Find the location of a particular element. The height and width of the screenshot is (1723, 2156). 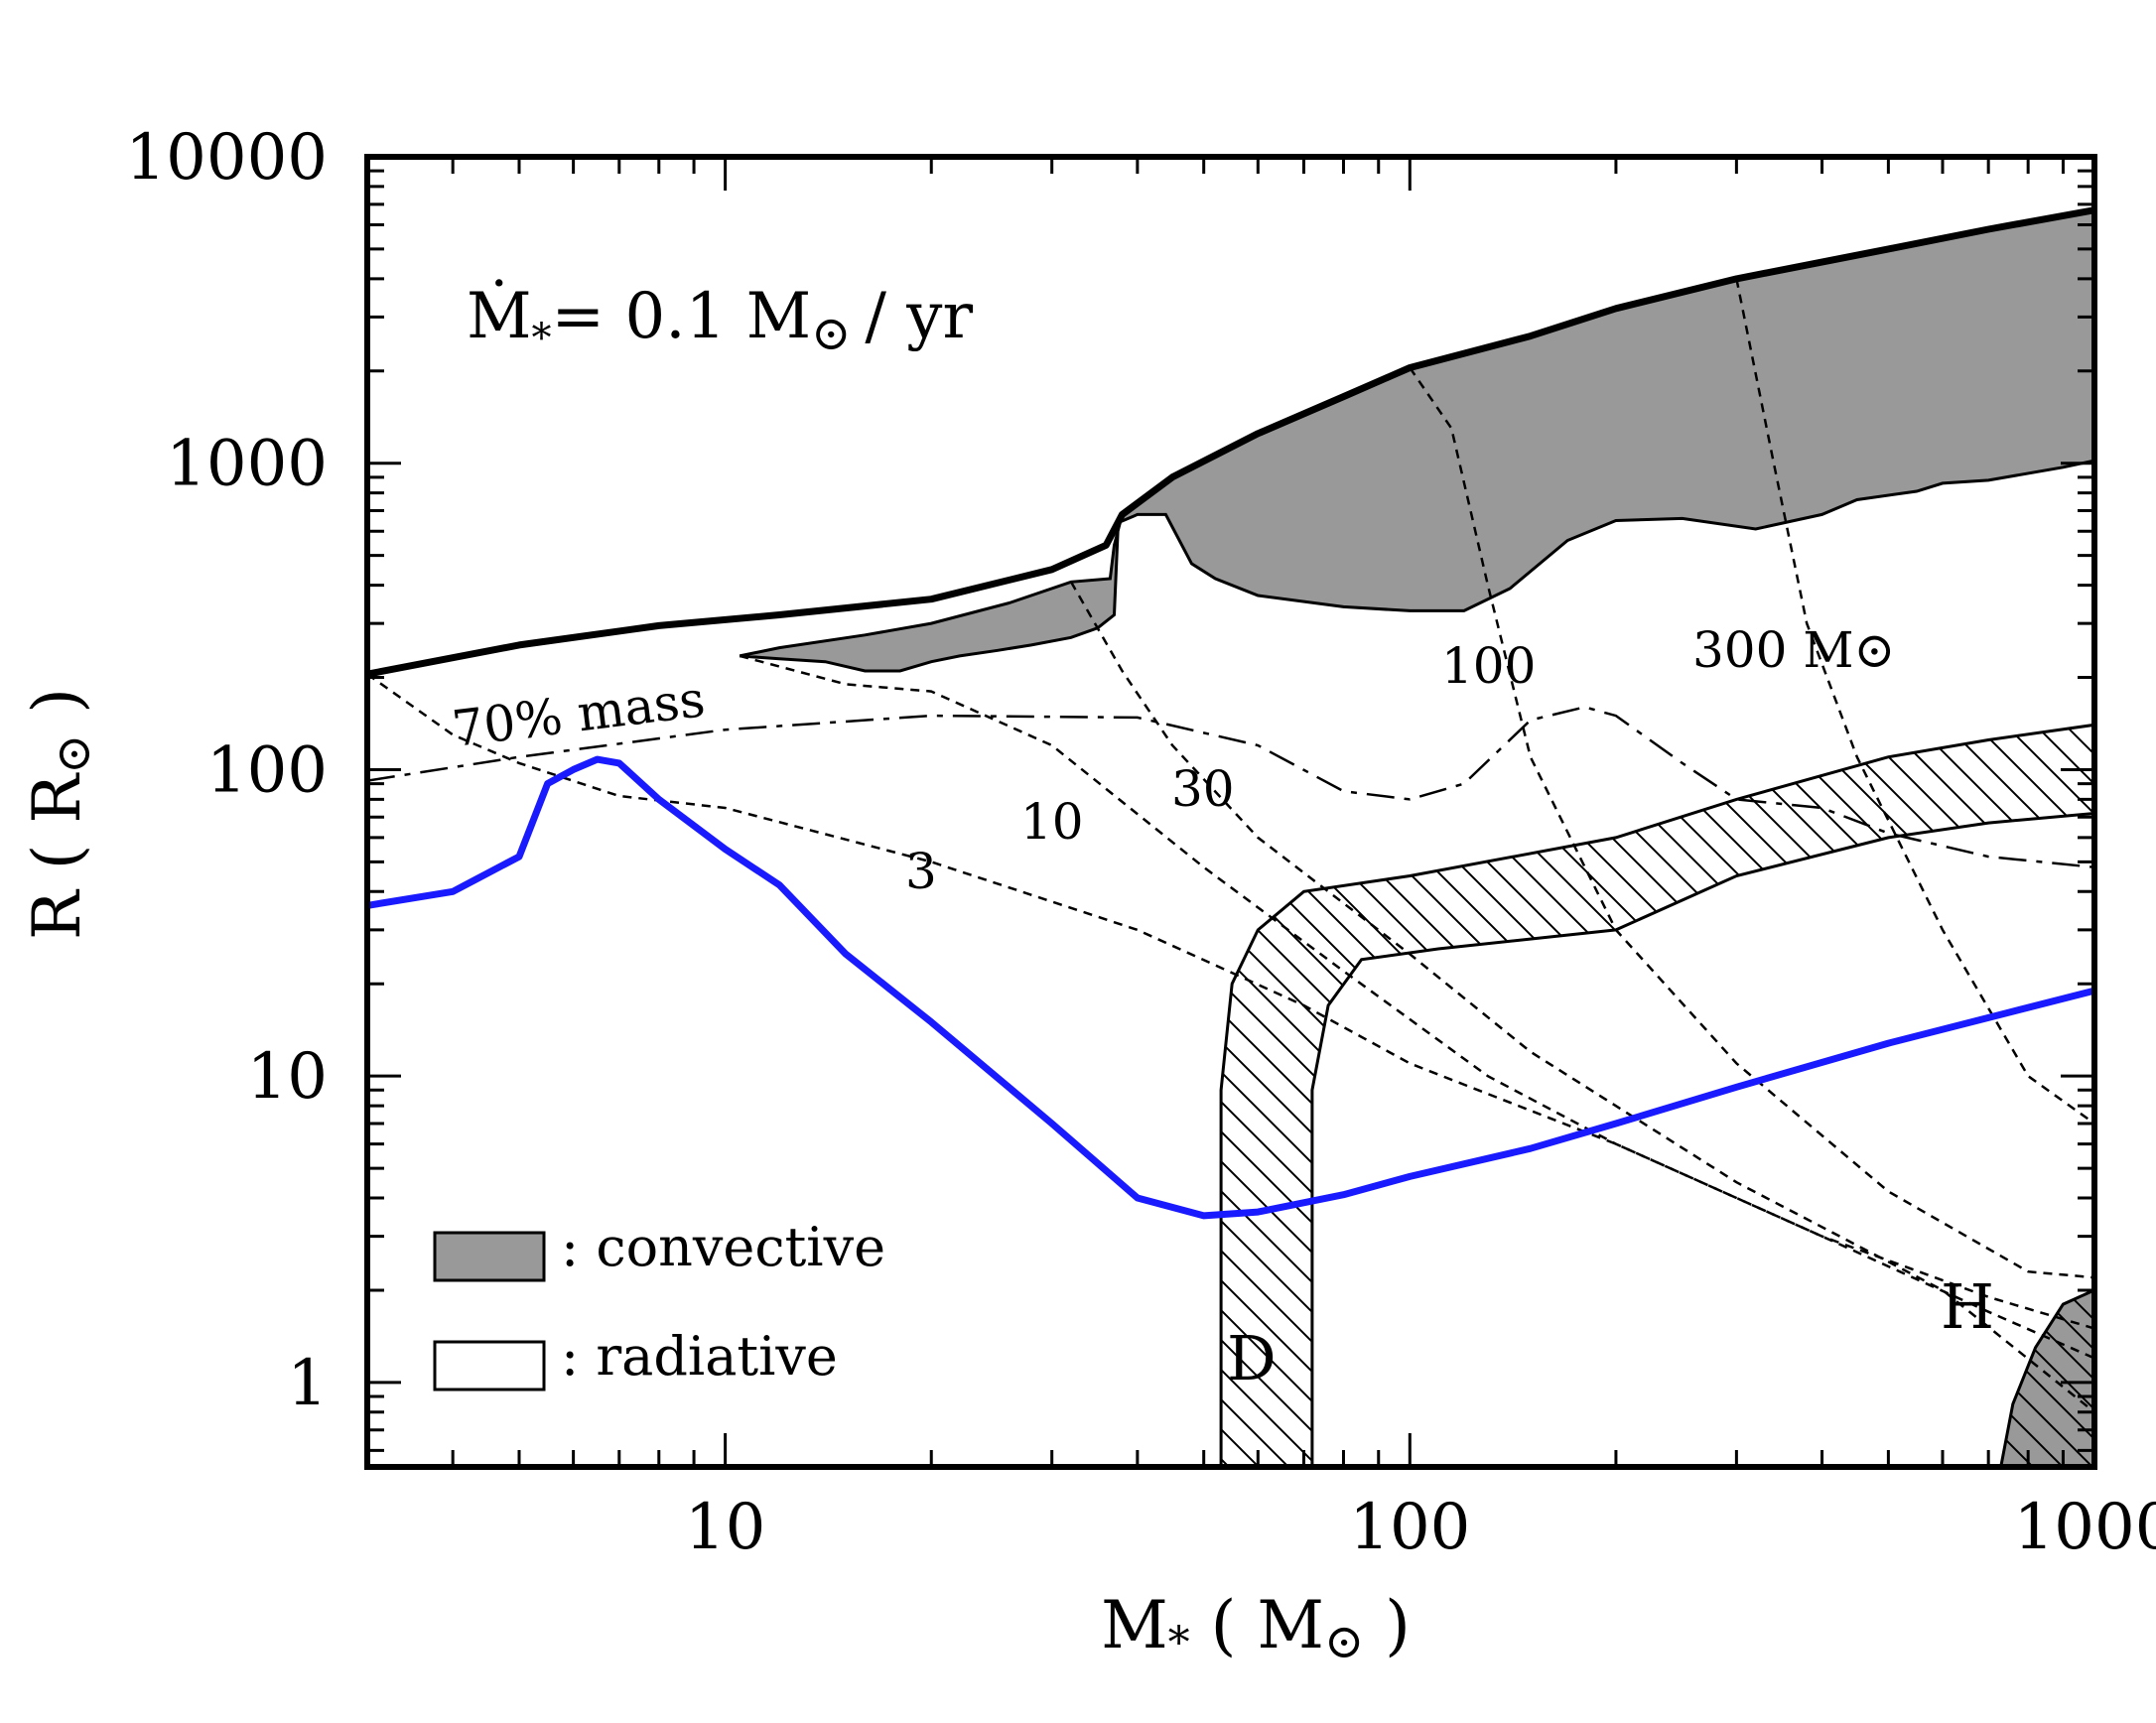

y-tick-label: 100 is located at coordinates (267, 770).